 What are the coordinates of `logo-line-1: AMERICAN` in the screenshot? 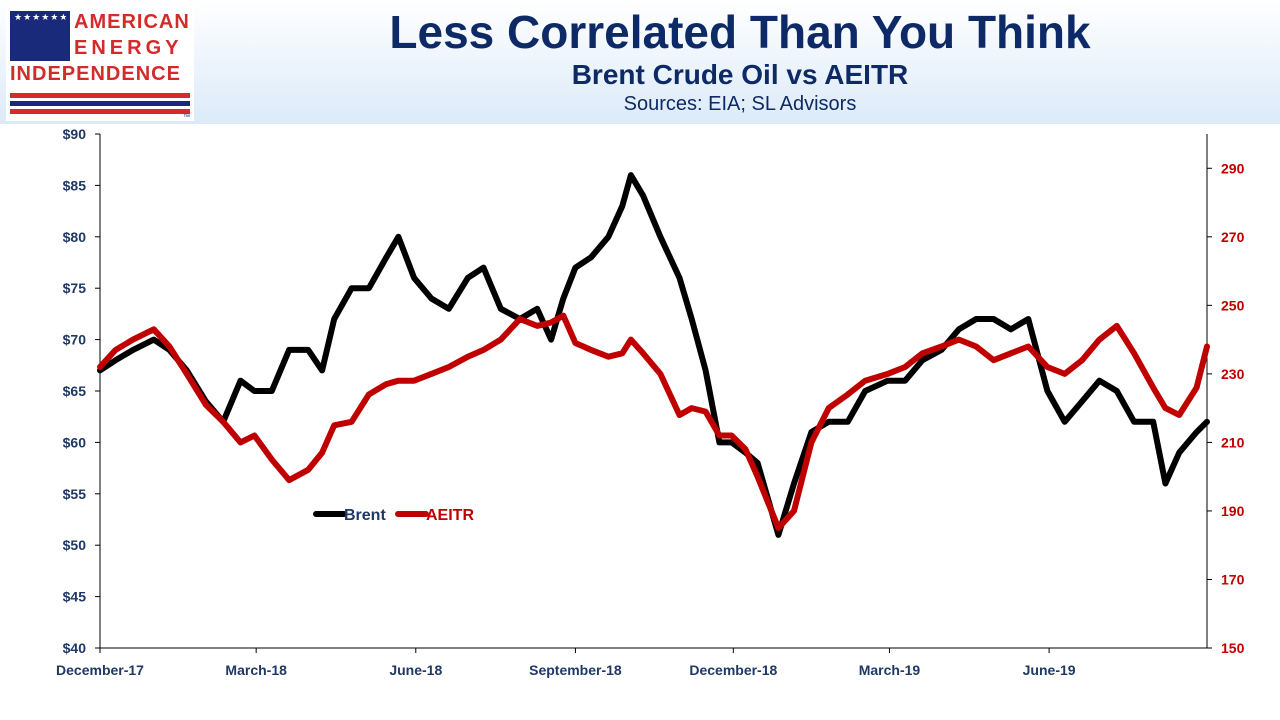 It's located at (132, 22).